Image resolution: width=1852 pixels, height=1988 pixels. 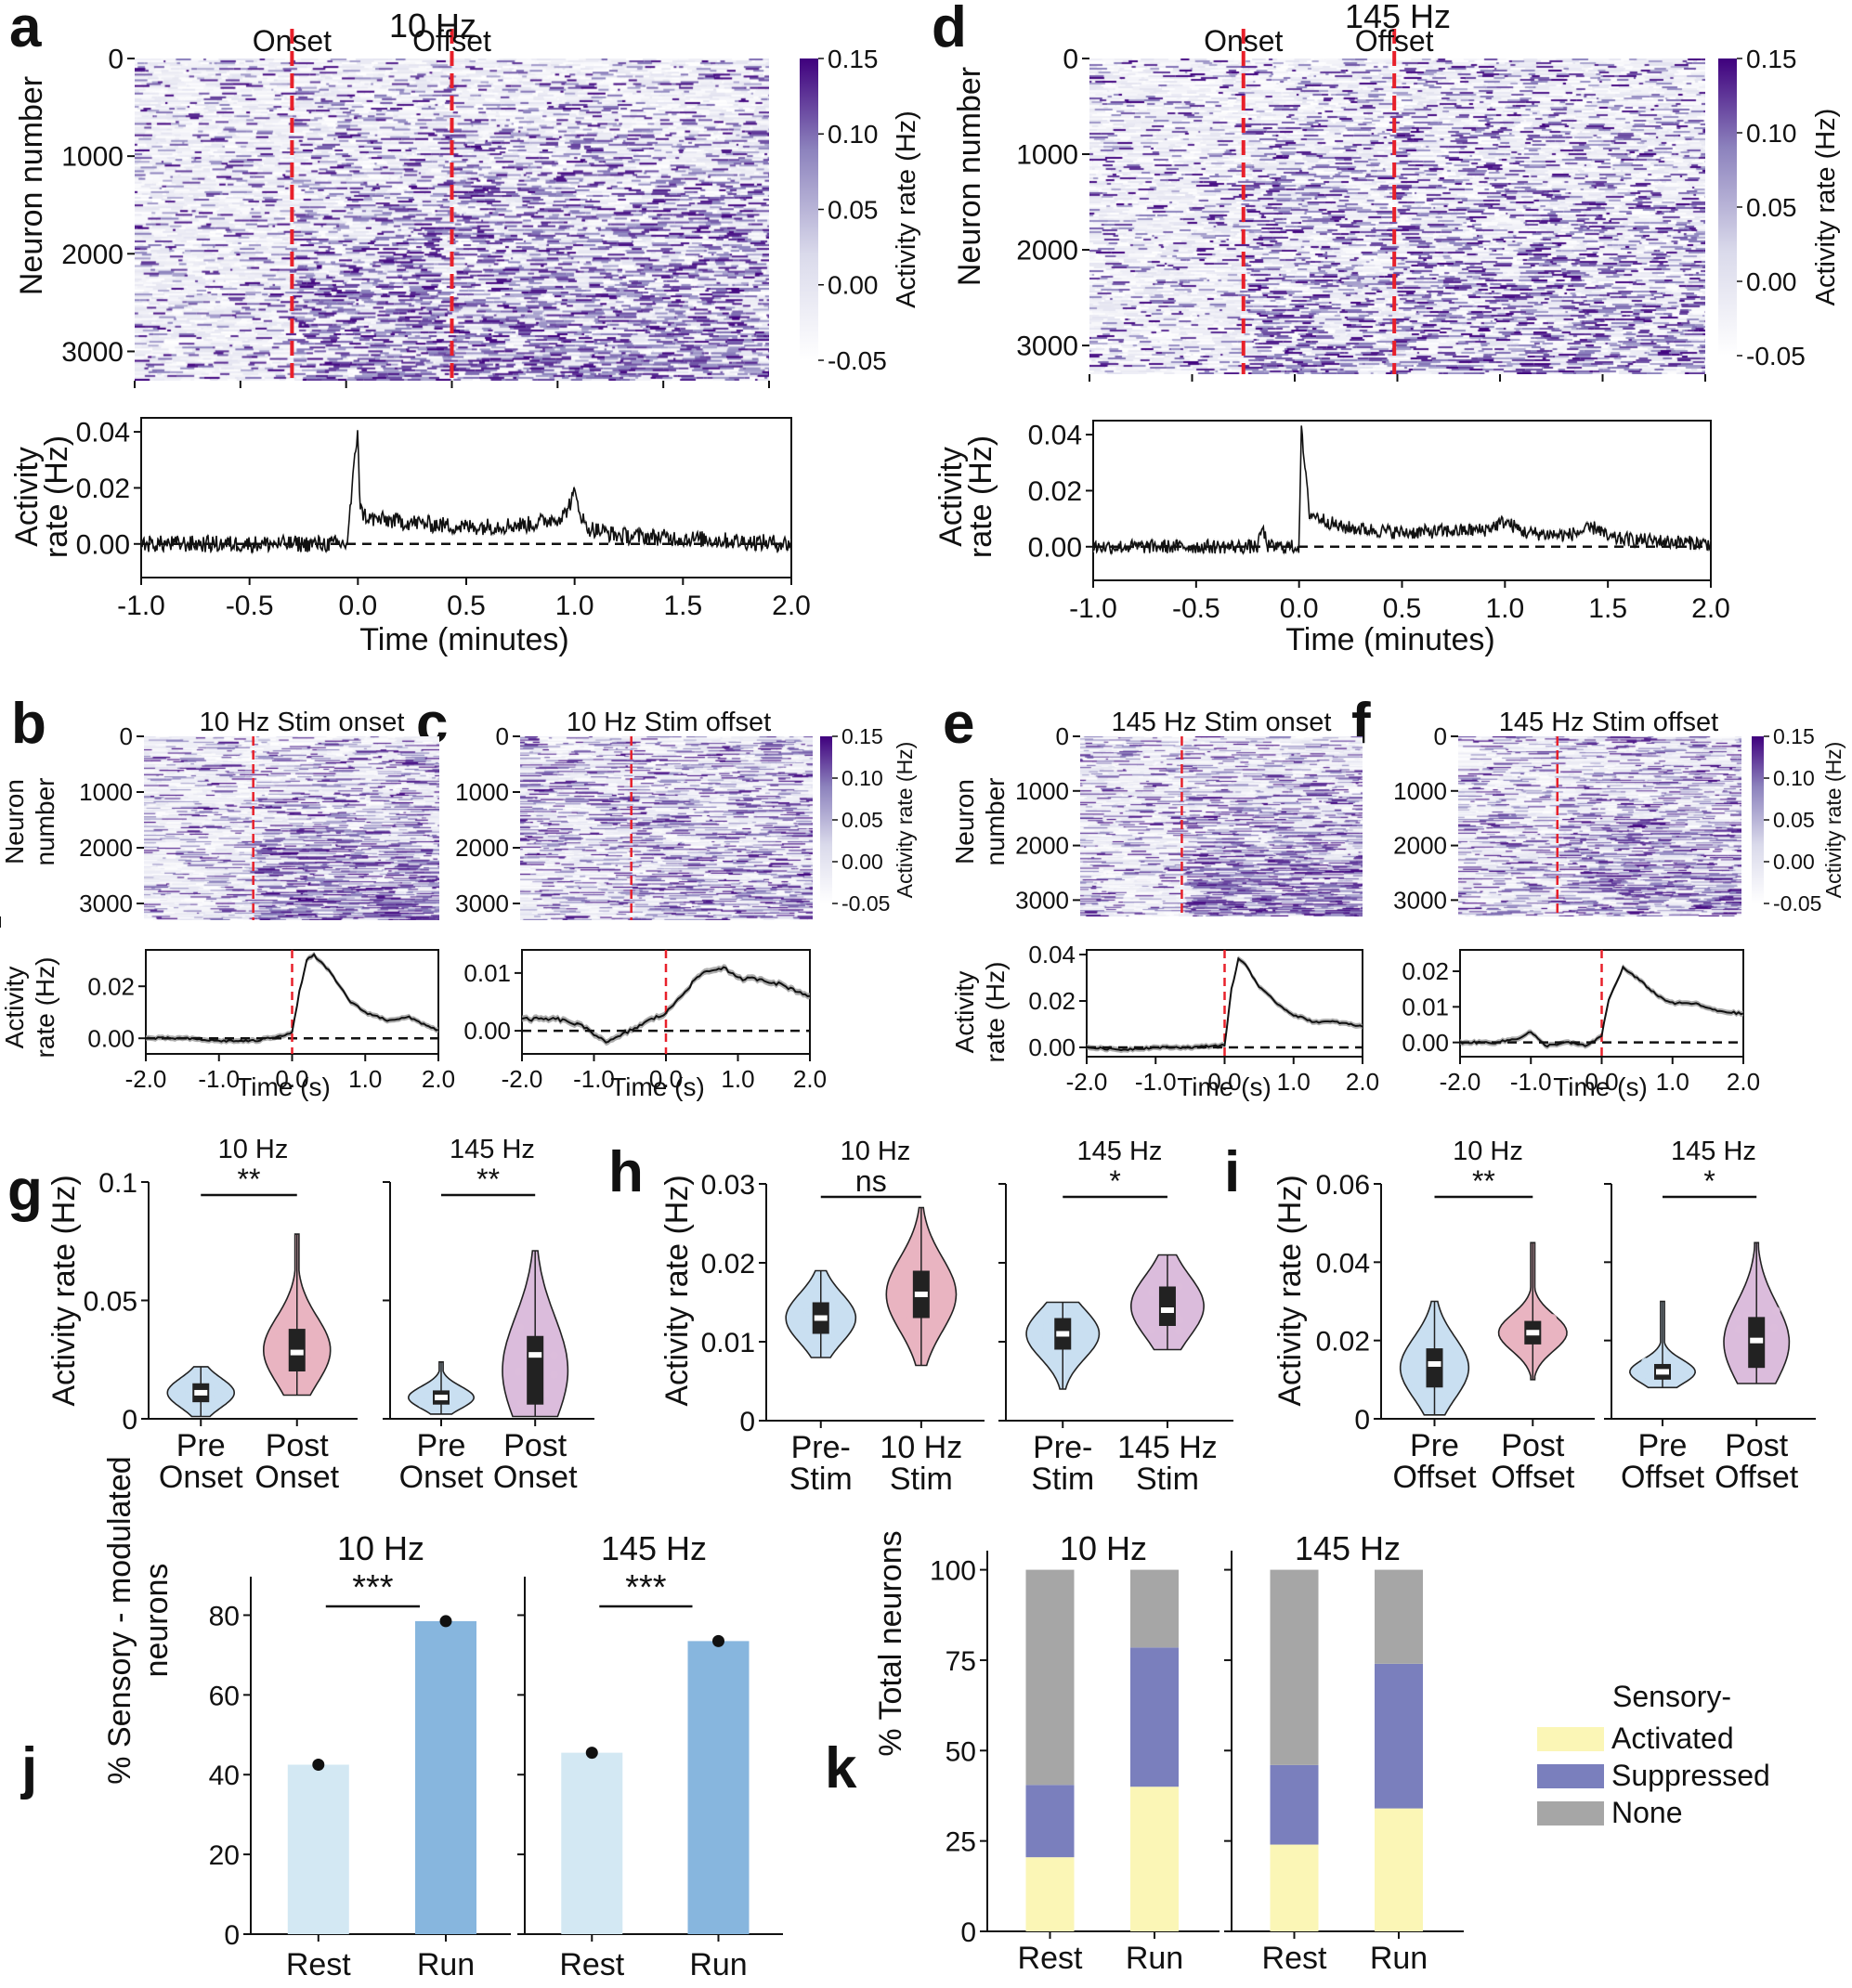 What do you see at coordinates (1062, 736) in the screenshot?
I see `e_heatmap-ytick-label: 0` at bounding box center [1062, 736].